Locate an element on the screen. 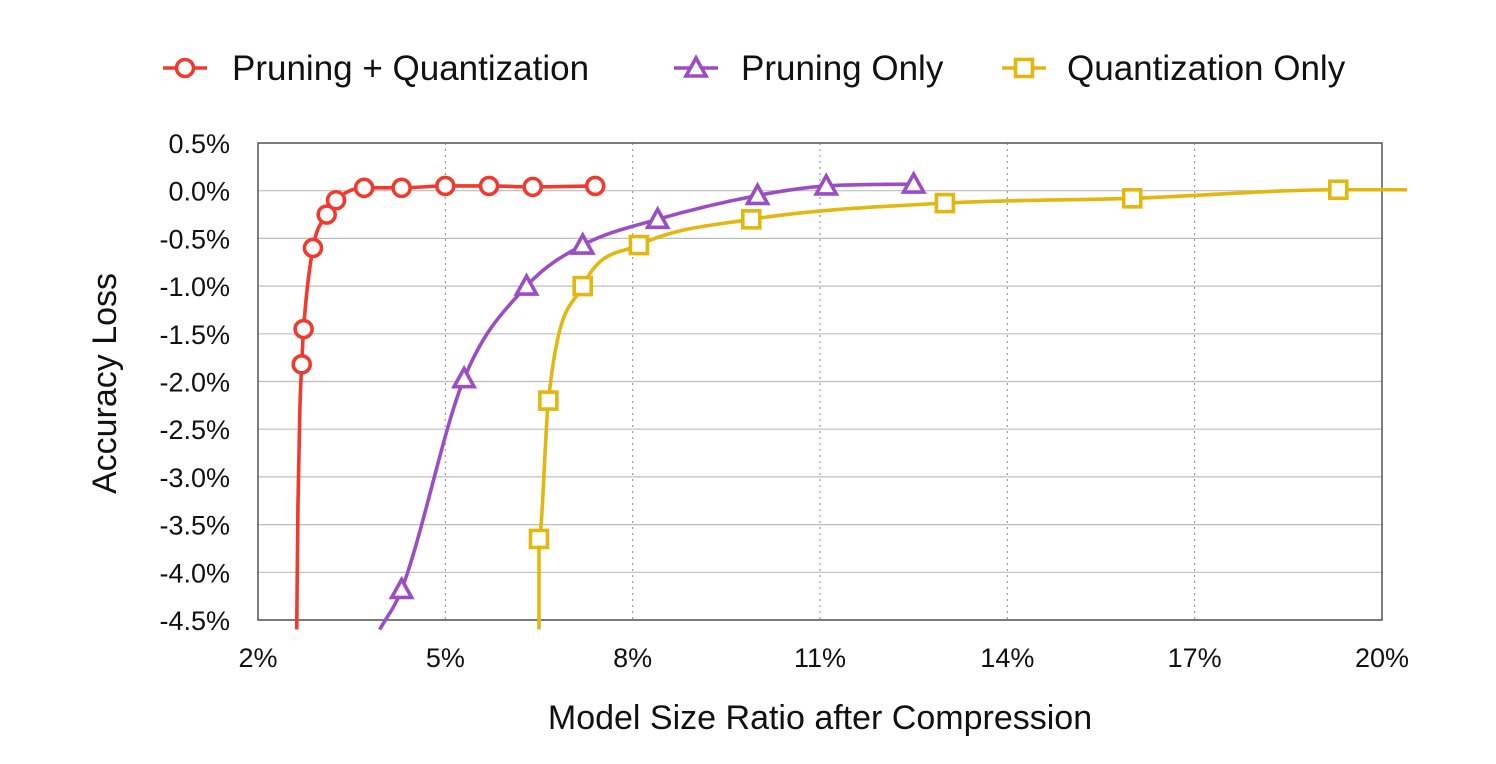 The width and height of the screenshot is (1496, 764). legend-marker-triangle is located at coordinates (696, 66).